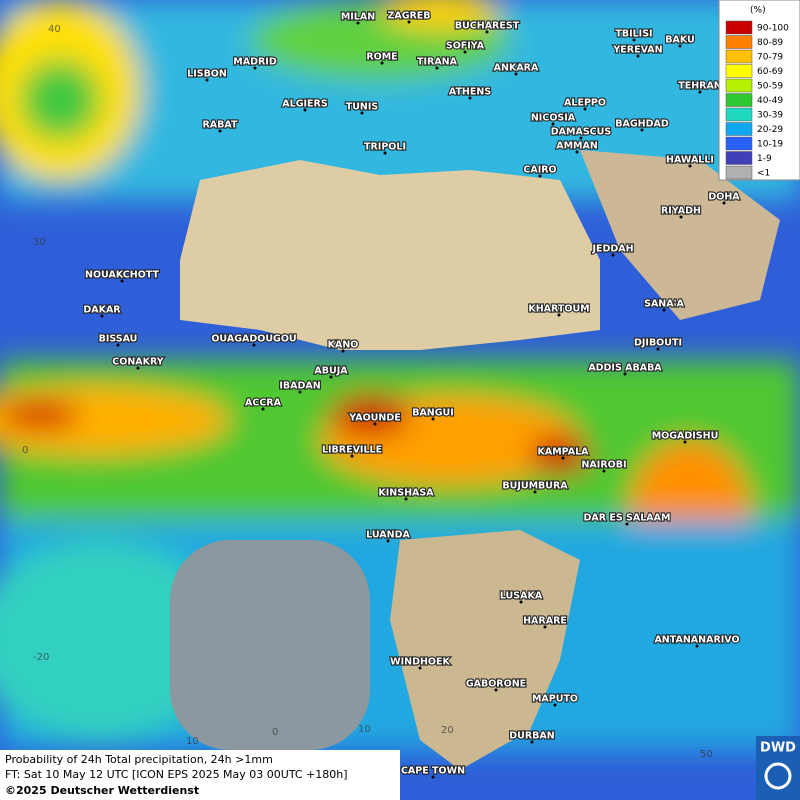 Image resolution: width=800 pixels, height=800 pixels. I want to click on legend-label: 50-59, so click(770, 87).